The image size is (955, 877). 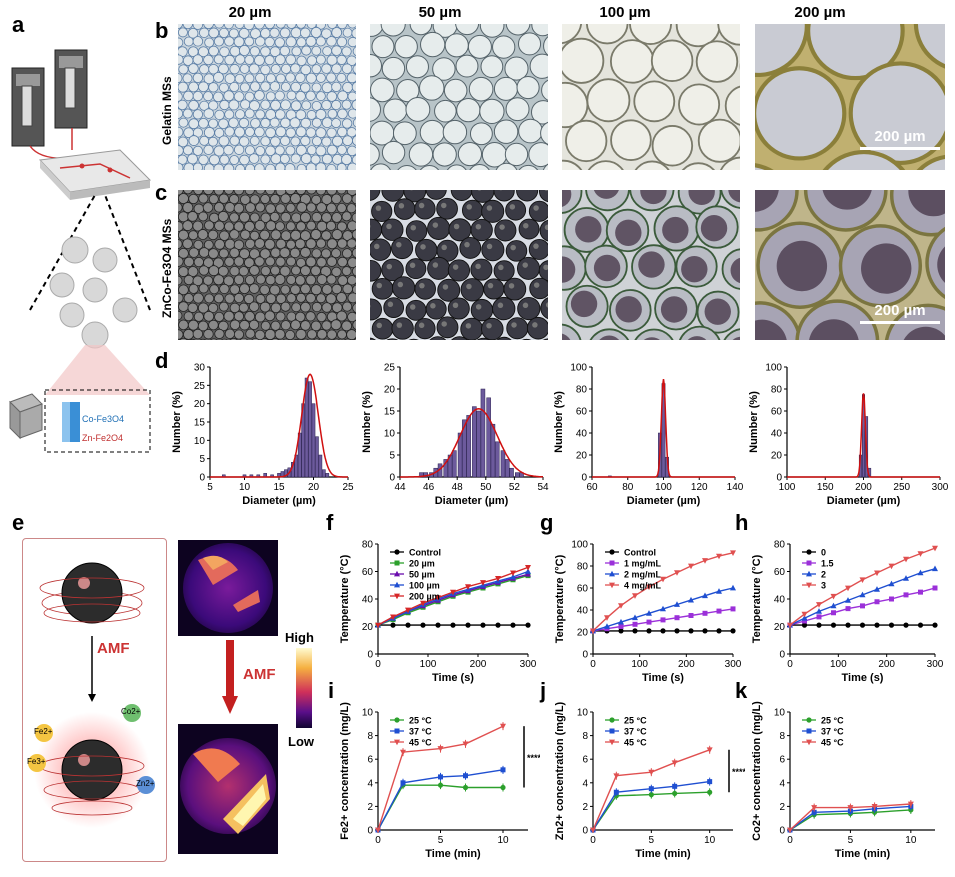 What do you see at coordinates (486, 487) in the screenshot?
I see `x-tick-label: 50` at bounding box center [486, 487].